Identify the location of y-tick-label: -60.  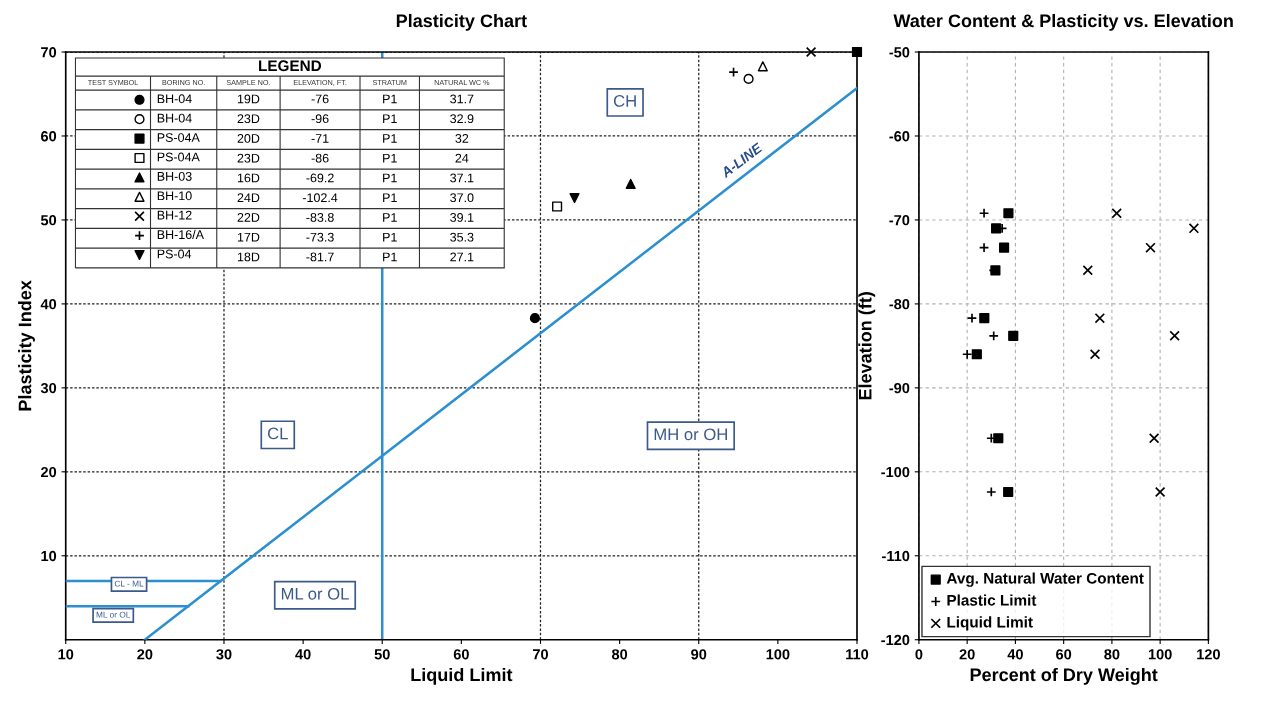
(899, 136).